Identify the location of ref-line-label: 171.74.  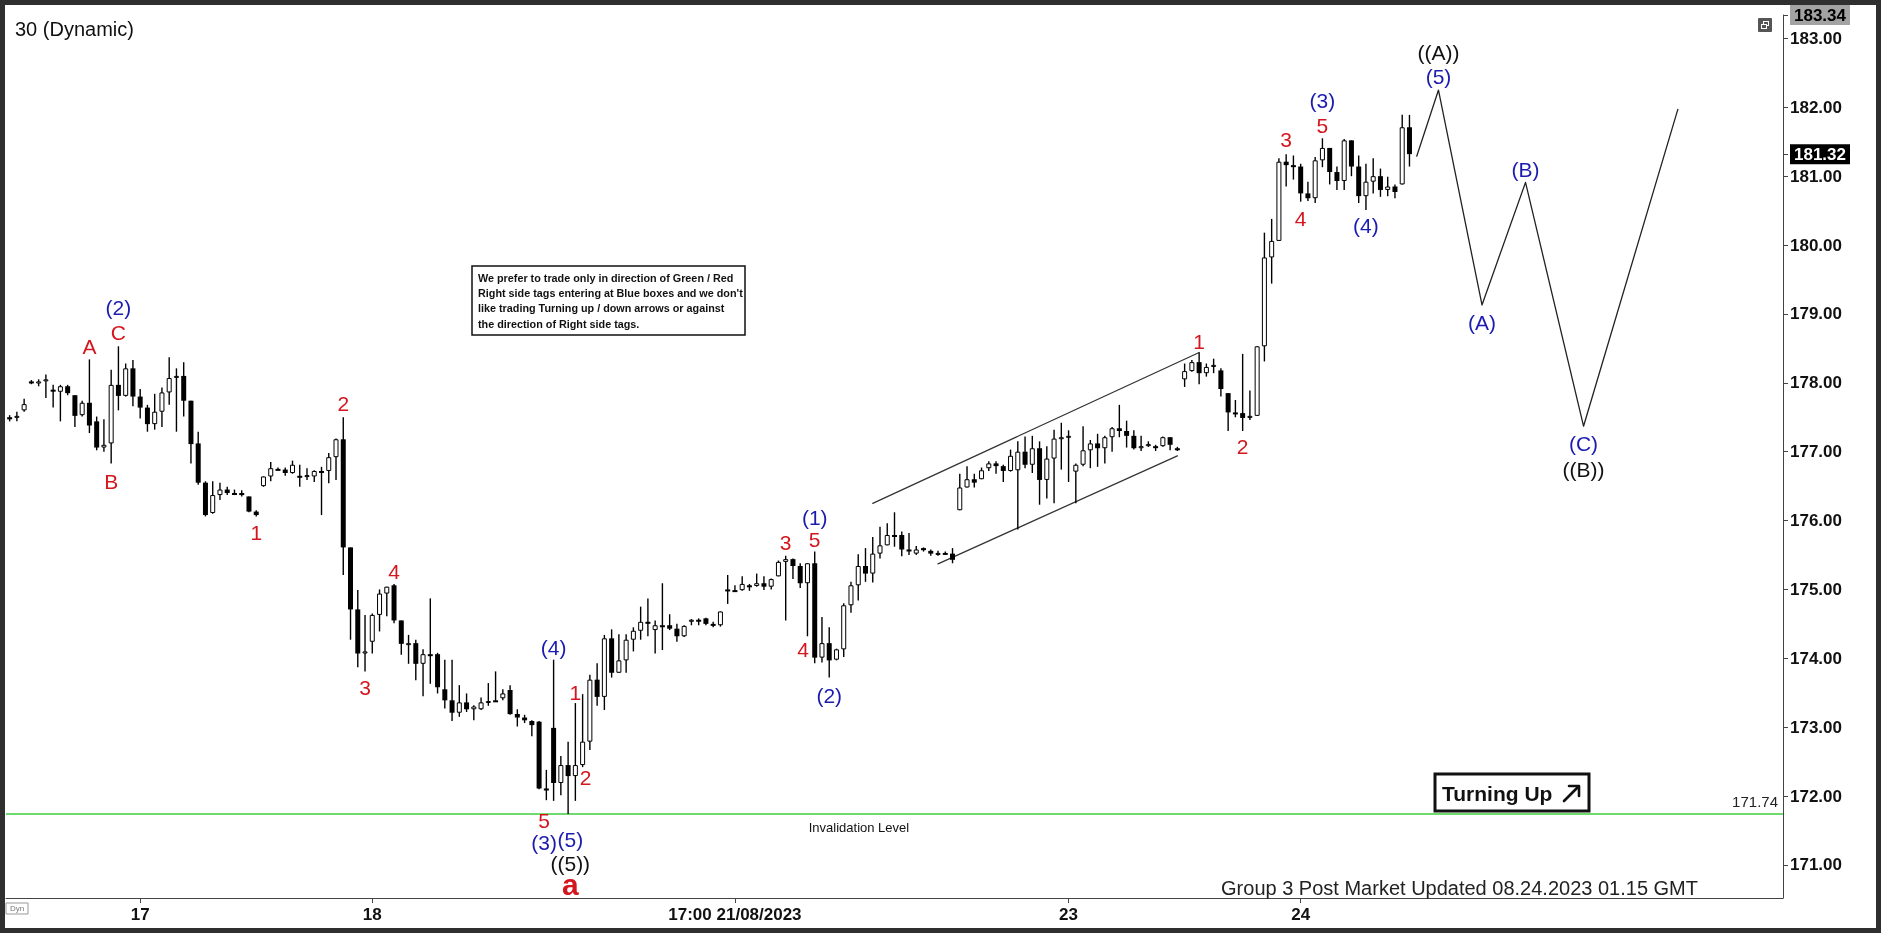
(1755, 801).